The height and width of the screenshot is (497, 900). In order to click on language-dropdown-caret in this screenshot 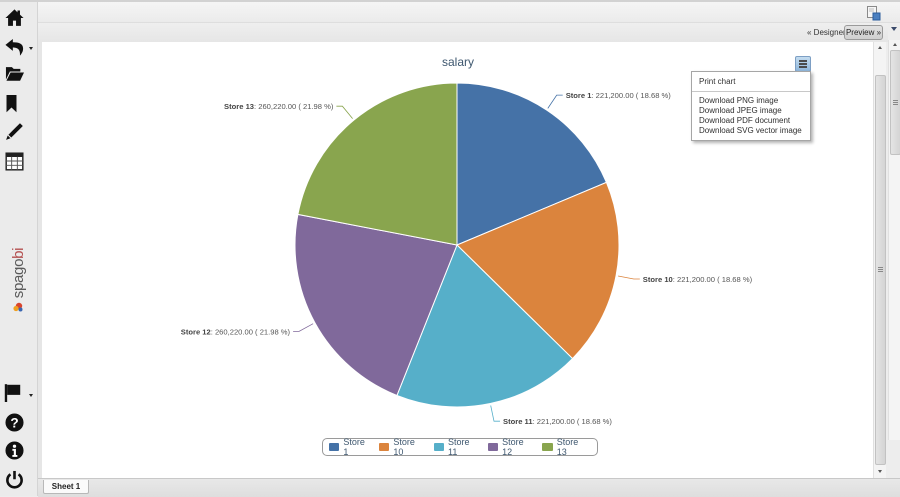, I will do `click(31, 395)`.